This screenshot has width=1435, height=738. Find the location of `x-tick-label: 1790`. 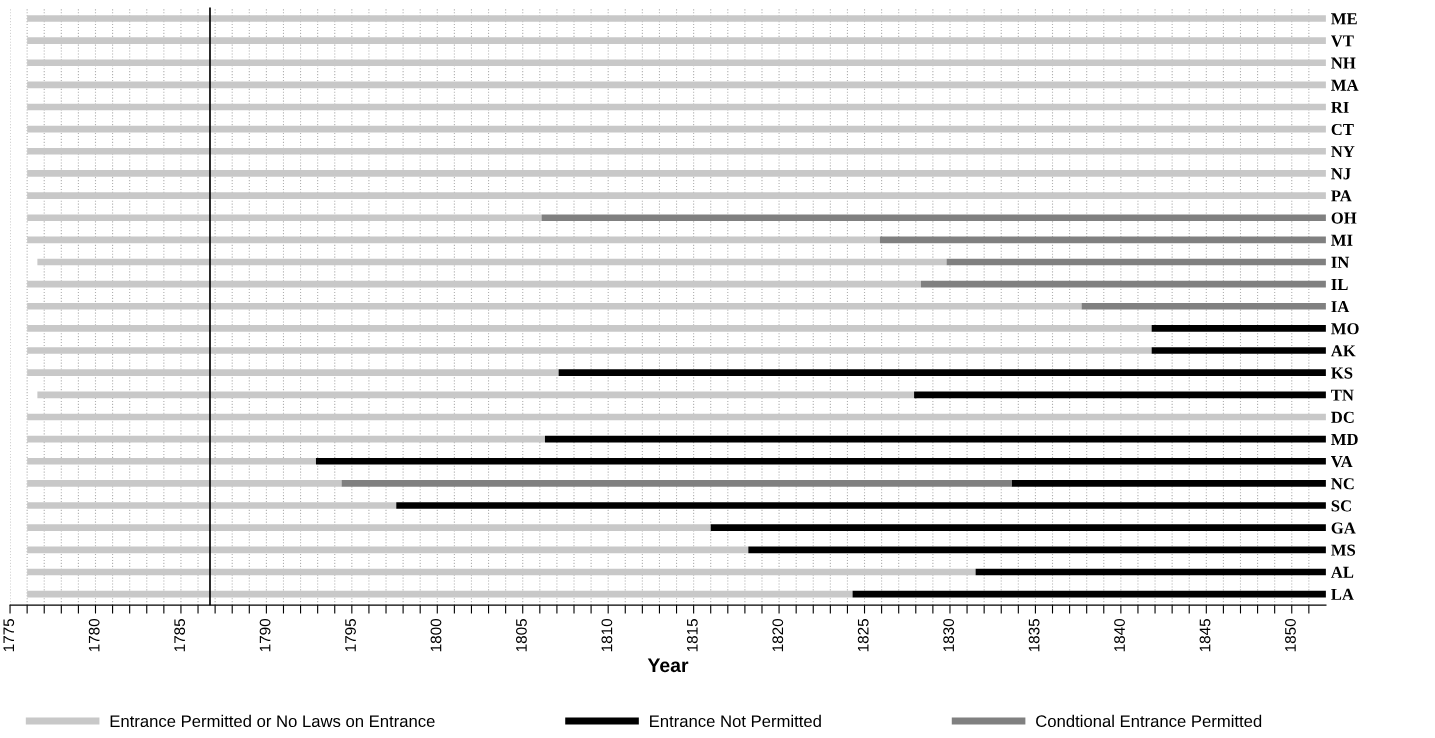

x-tick-label: 1790 is located at coordinates (265, 635).